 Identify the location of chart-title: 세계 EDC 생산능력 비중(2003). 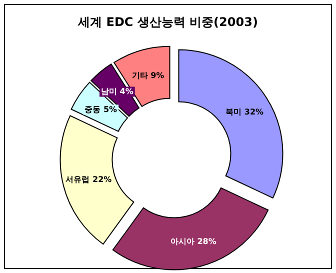
(167, 22).